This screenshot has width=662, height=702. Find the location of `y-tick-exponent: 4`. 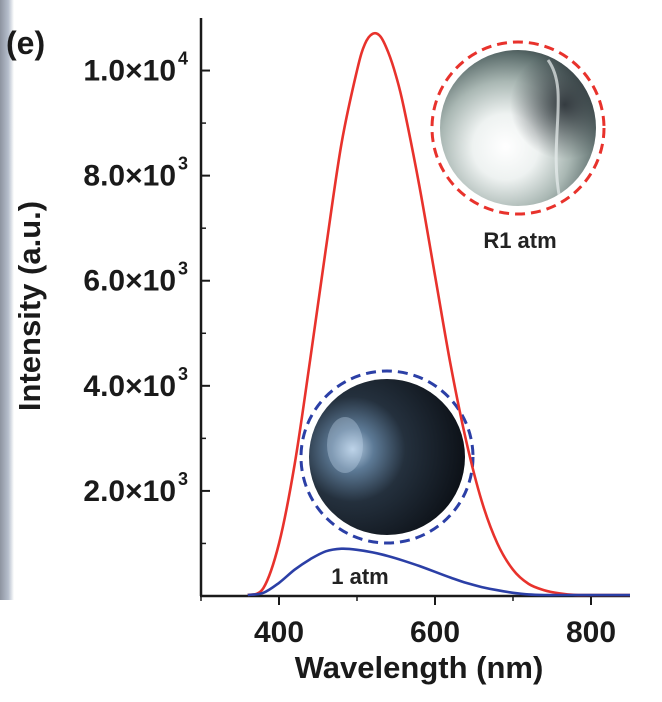

y-tick-exponent: 4 is located at coordinates (183, 59).